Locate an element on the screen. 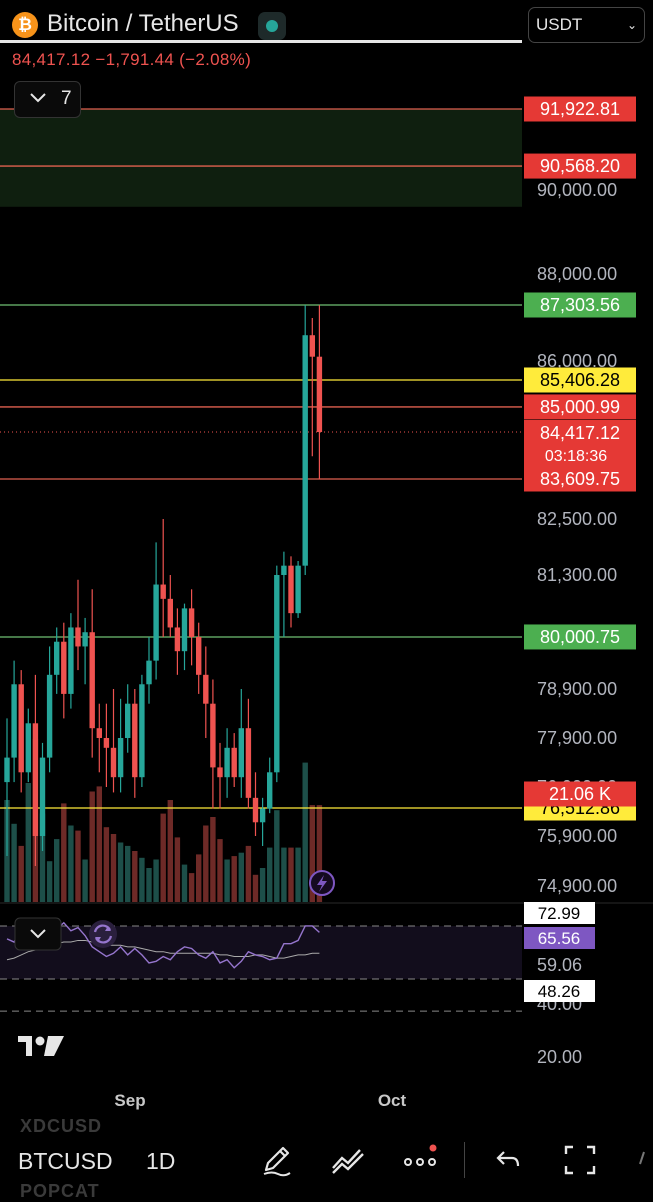 The height and width of the screenshot is (1202, 653). price-line-label-text: 85,000.99 is located at coordinates (580, 407).